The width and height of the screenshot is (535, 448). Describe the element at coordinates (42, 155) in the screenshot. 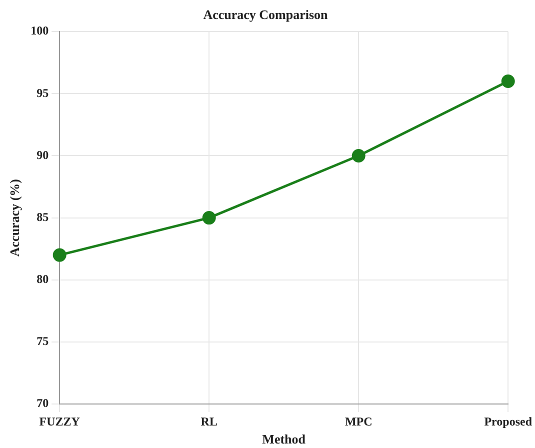

I see `y-tick-label: 90` at that location.